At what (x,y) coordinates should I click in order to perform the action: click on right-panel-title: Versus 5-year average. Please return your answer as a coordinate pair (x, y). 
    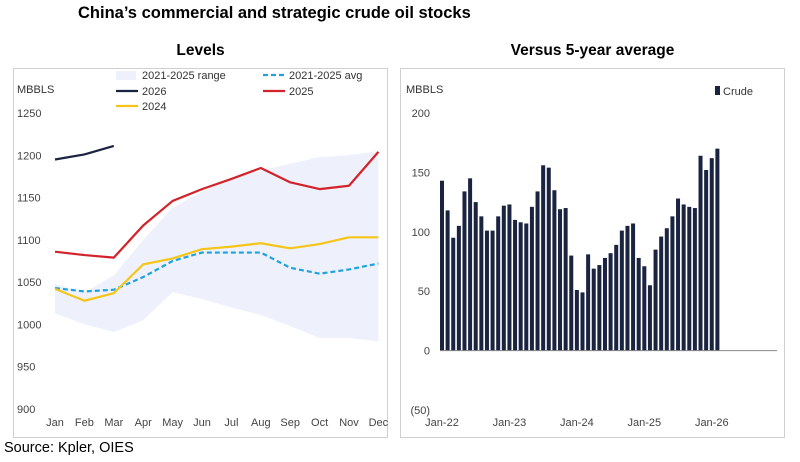
    Looking at the image, I should click on (592, 50).